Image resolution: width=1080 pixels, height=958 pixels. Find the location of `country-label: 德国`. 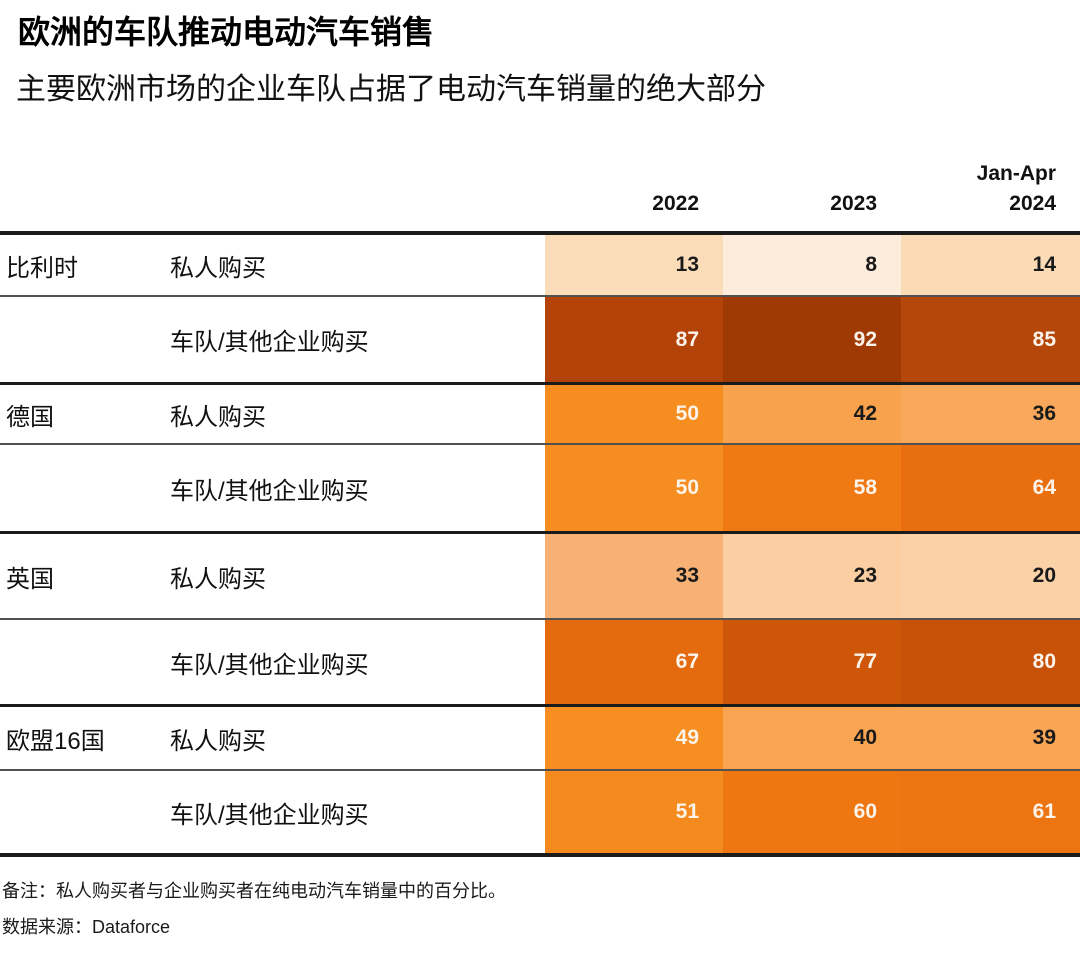

country-label: 德国 is located at coordinates (30, 417).